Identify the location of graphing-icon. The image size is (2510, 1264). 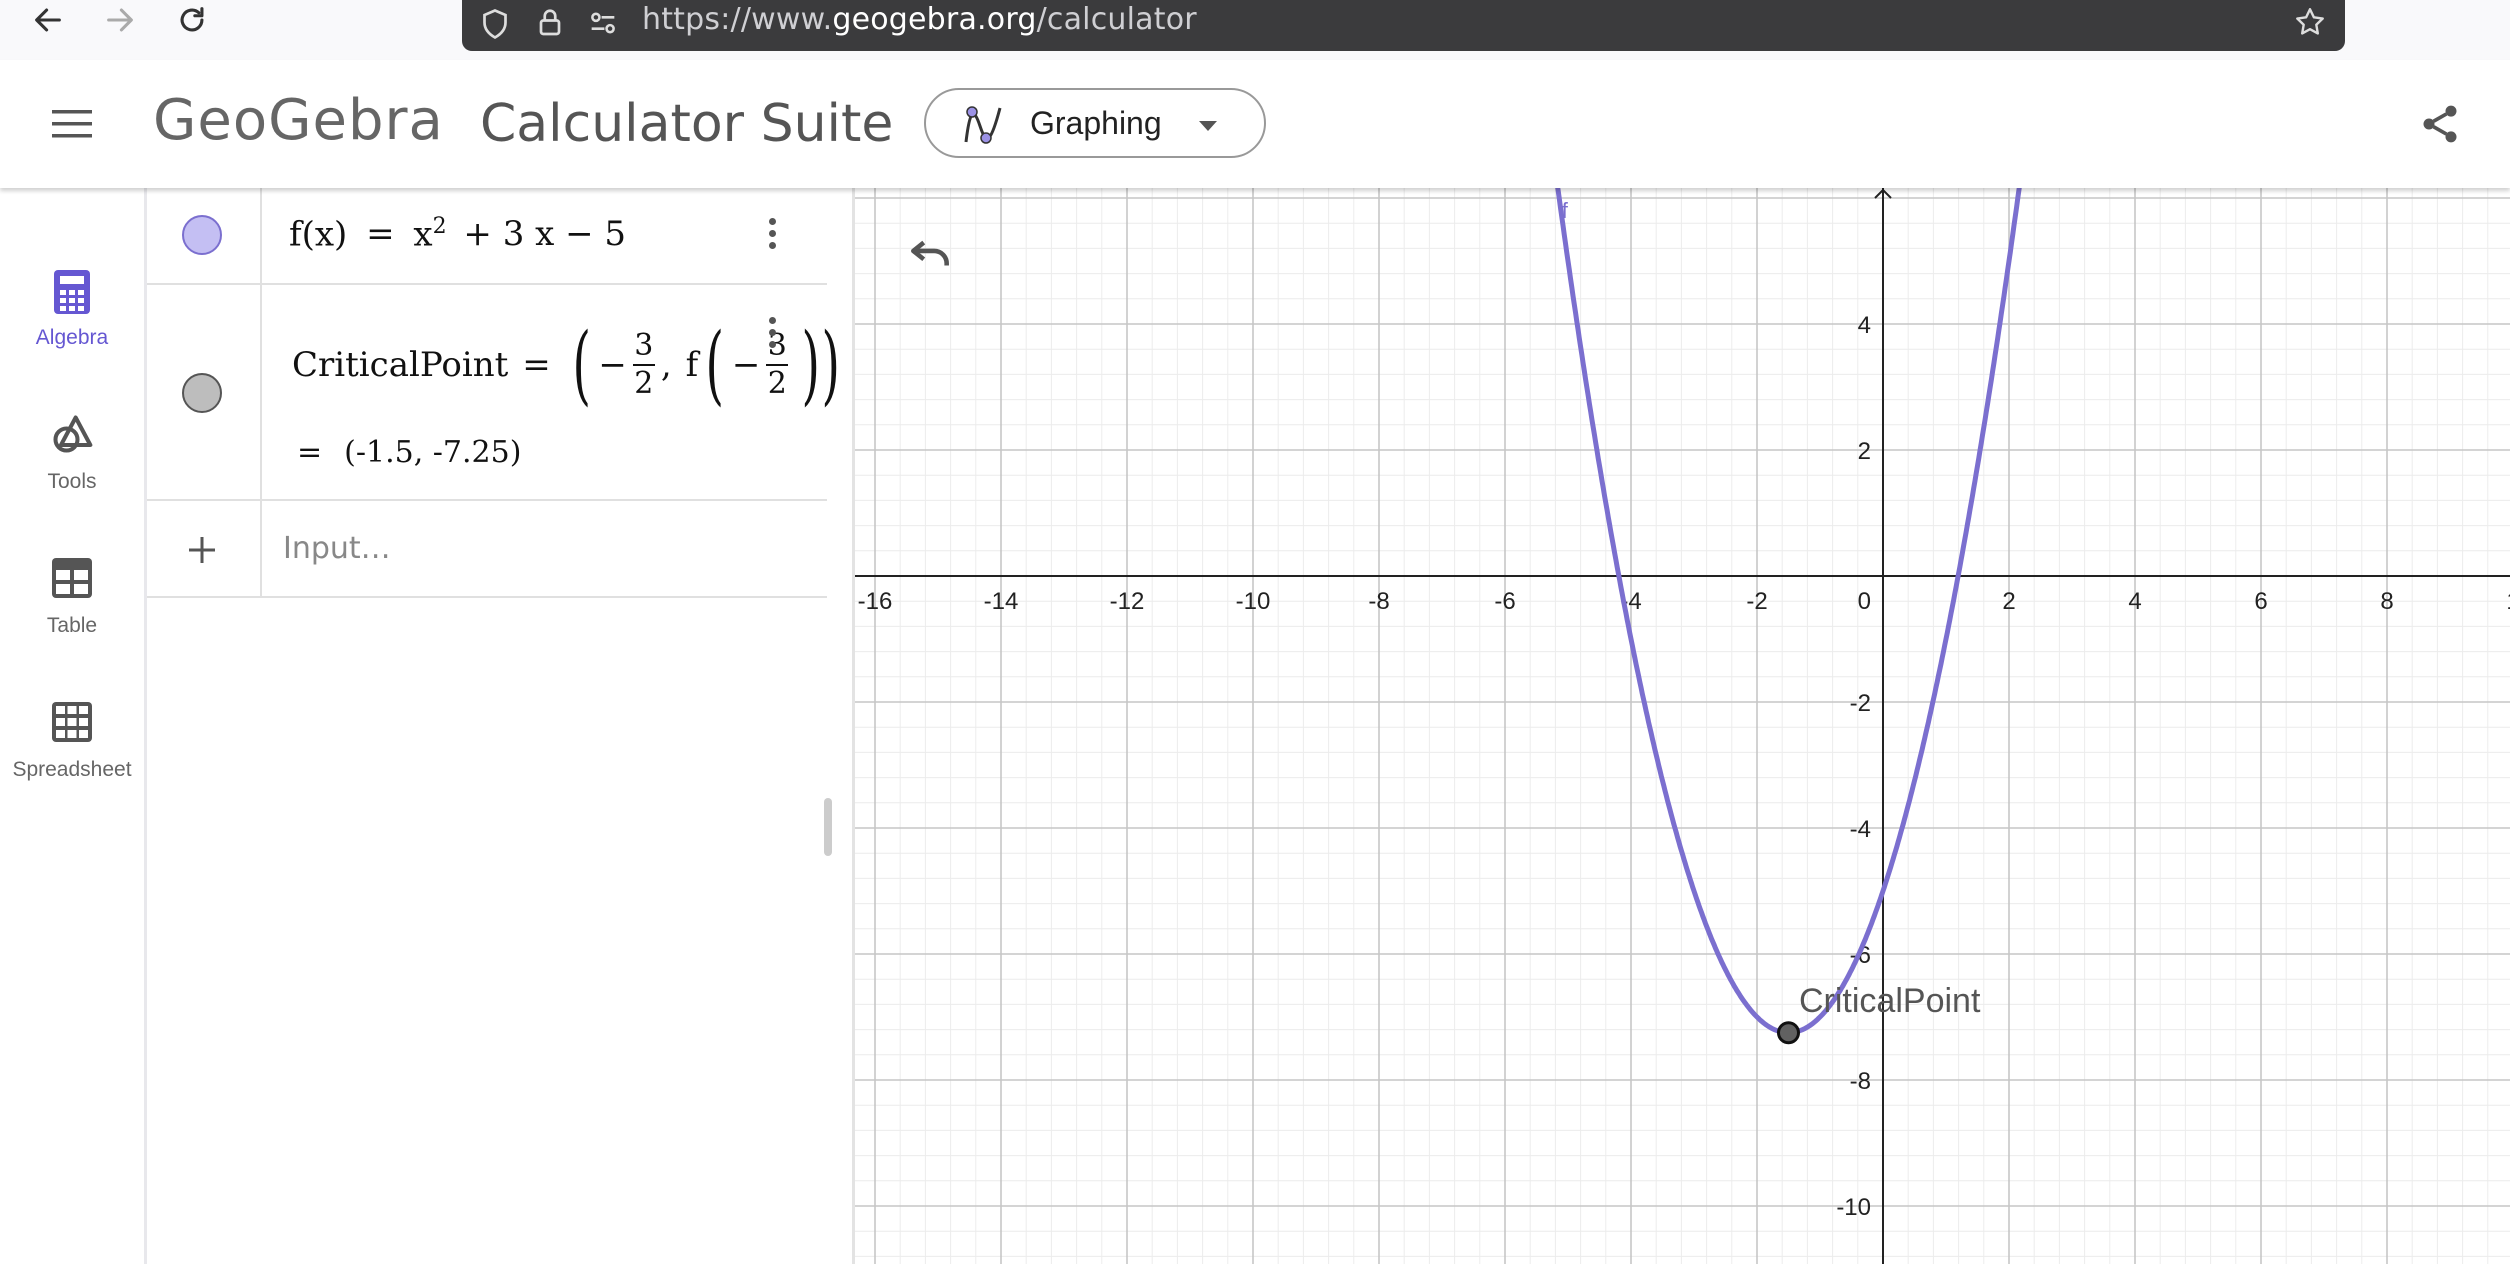
(983, 125).